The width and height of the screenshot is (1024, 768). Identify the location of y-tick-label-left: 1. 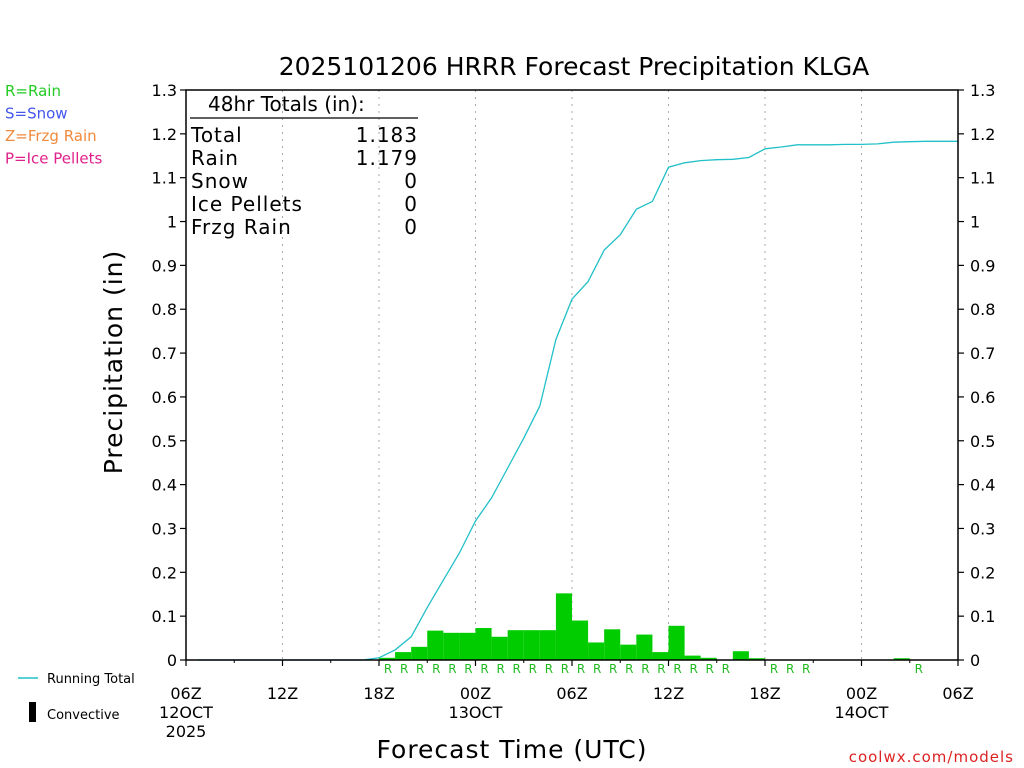
(172, 222).